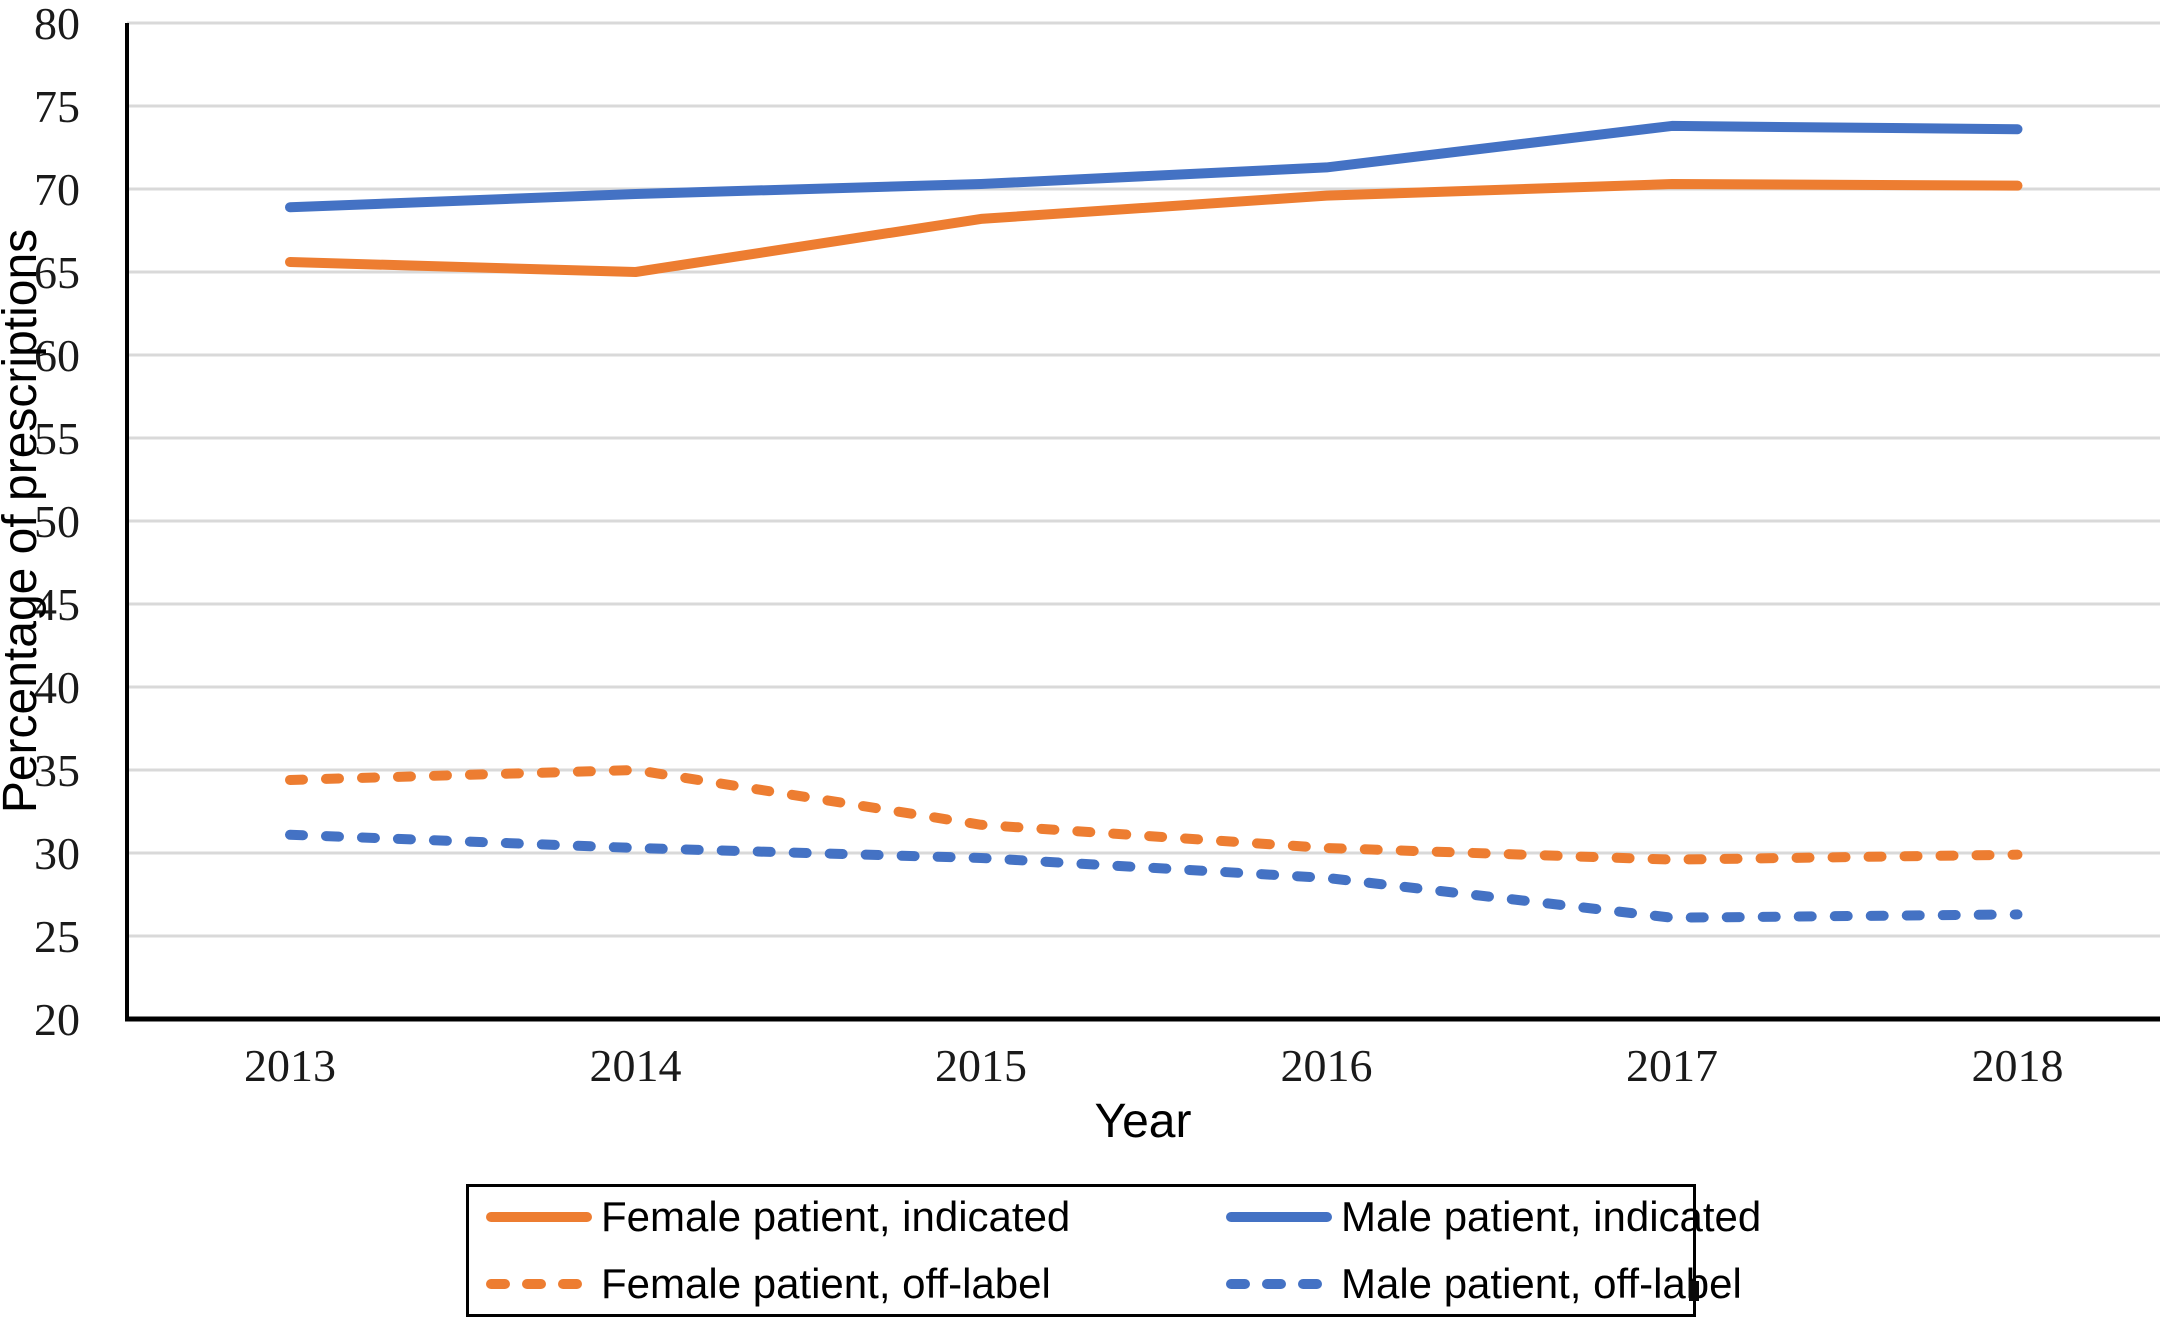 Image resolution: width=2182 pixels, height=1328 pixels. What do you see at coordinates (1672, 1065) in the screenshot?
I see `x-tick-label-2017: 2017` at bounding box center [1672, 1065].